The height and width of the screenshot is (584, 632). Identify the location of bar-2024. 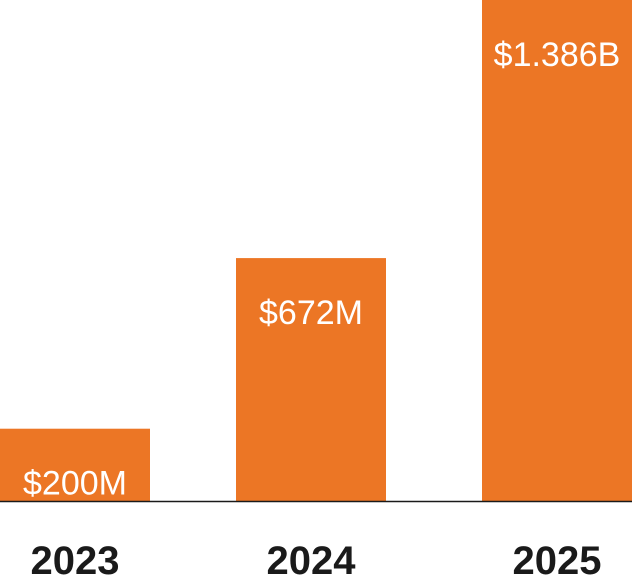
(311, 379).